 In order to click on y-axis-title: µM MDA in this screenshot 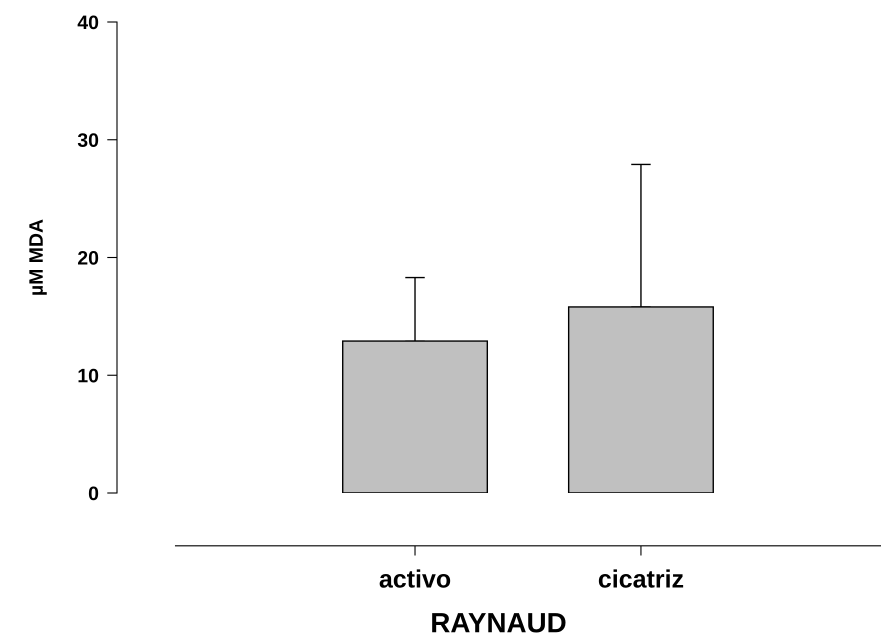, I will do `click(38, 257)`.